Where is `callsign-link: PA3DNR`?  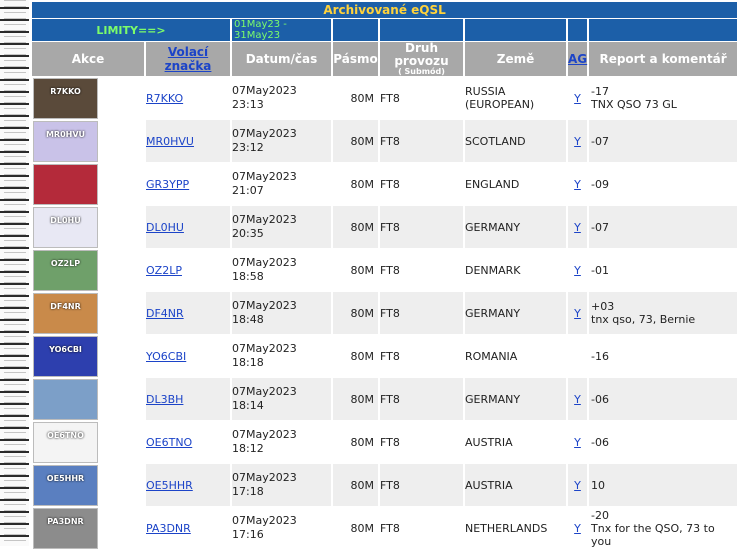 callsign-link: PA3DNR is located at coordinates (168, 528).